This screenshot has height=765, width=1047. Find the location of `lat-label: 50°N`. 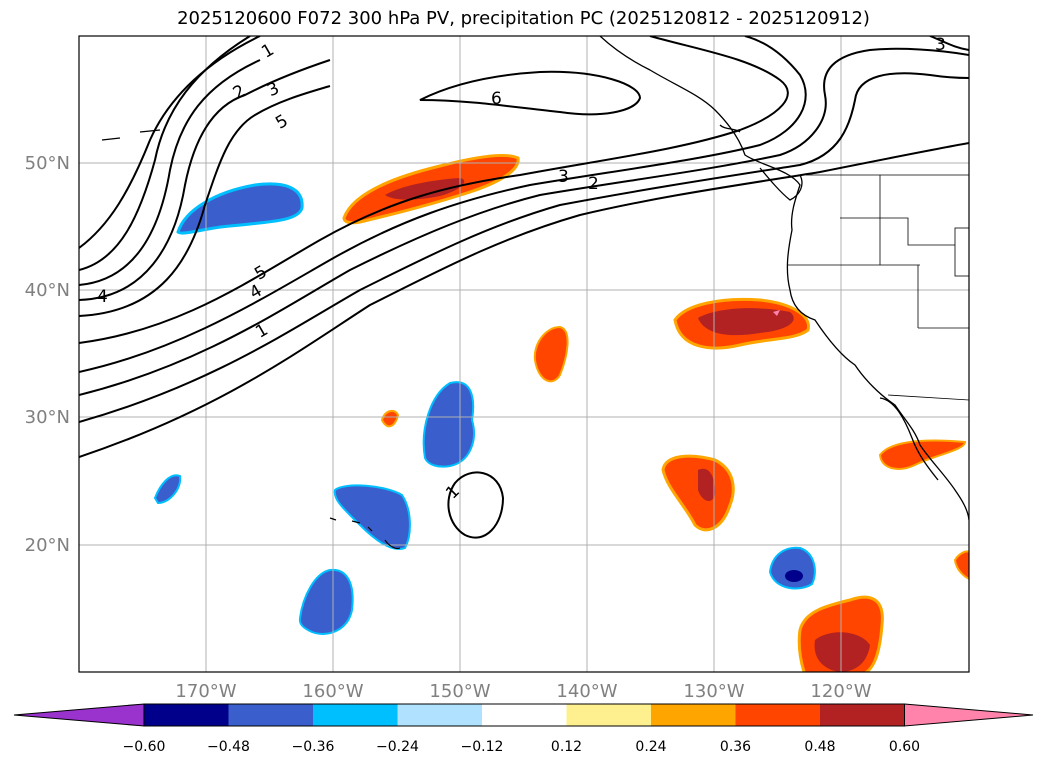

lat-label: 50°N is located at coordinates (47, 163).